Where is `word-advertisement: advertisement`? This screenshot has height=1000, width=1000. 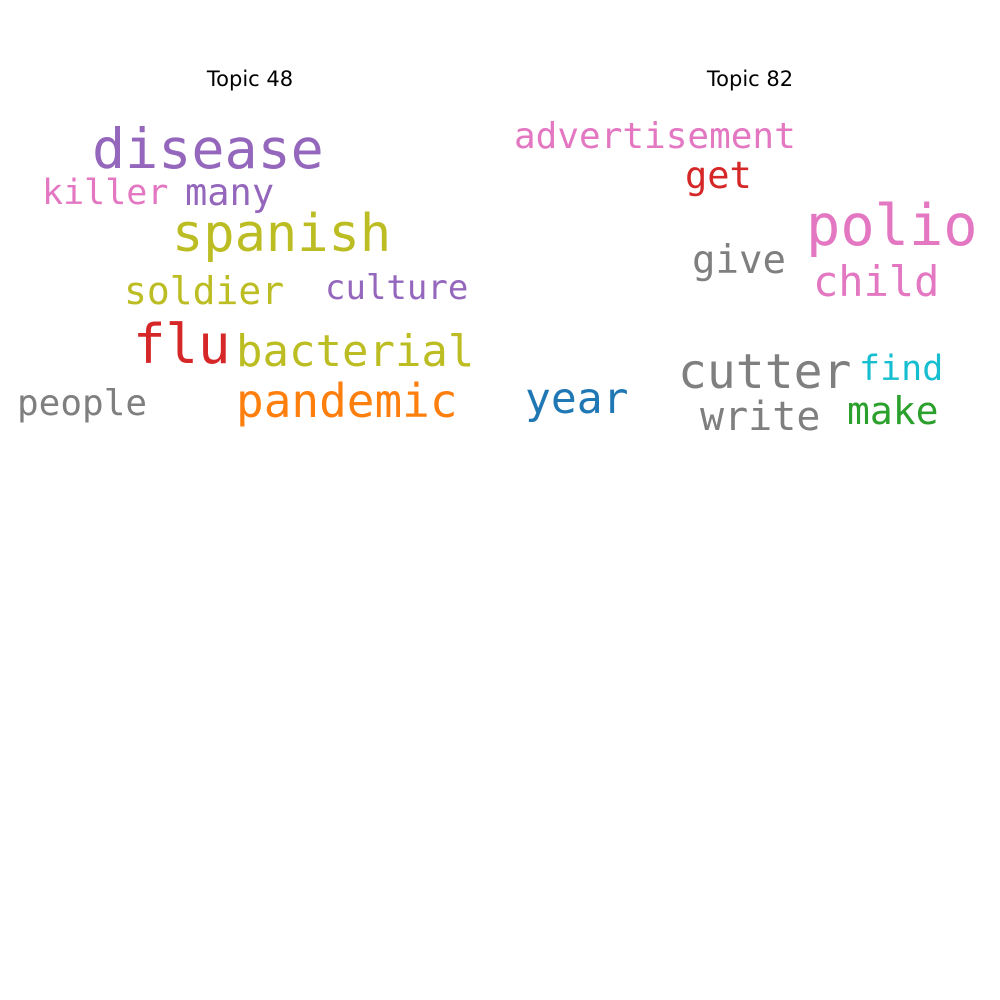 word-advertisement: advertisement is located at coordinates (655, 136).